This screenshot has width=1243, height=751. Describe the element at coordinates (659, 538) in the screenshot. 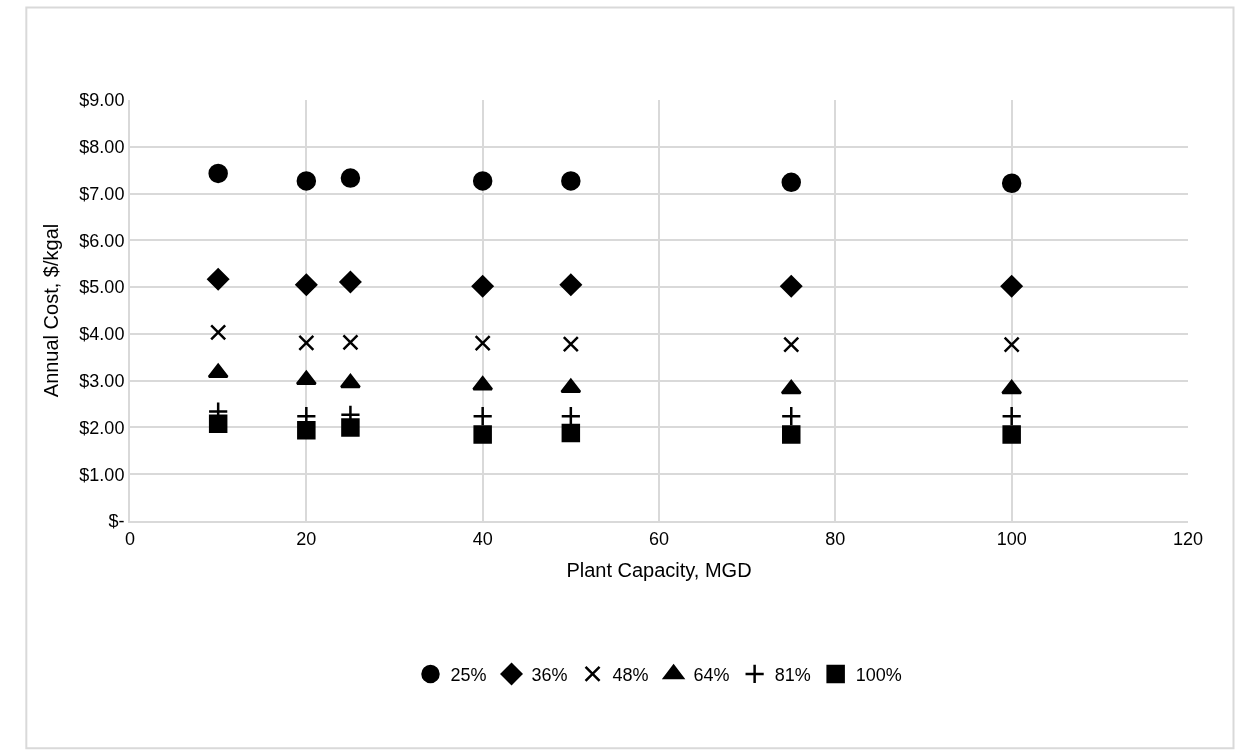

I see `x-tick-label: 60` at that location.